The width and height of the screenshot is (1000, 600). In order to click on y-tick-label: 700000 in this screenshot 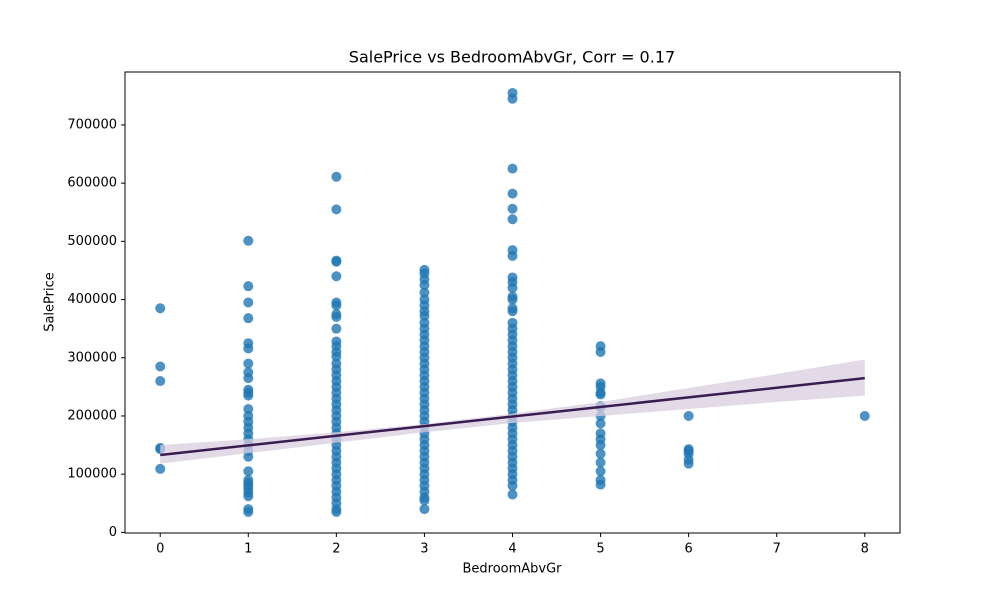, I will do `click(92, 124)`.